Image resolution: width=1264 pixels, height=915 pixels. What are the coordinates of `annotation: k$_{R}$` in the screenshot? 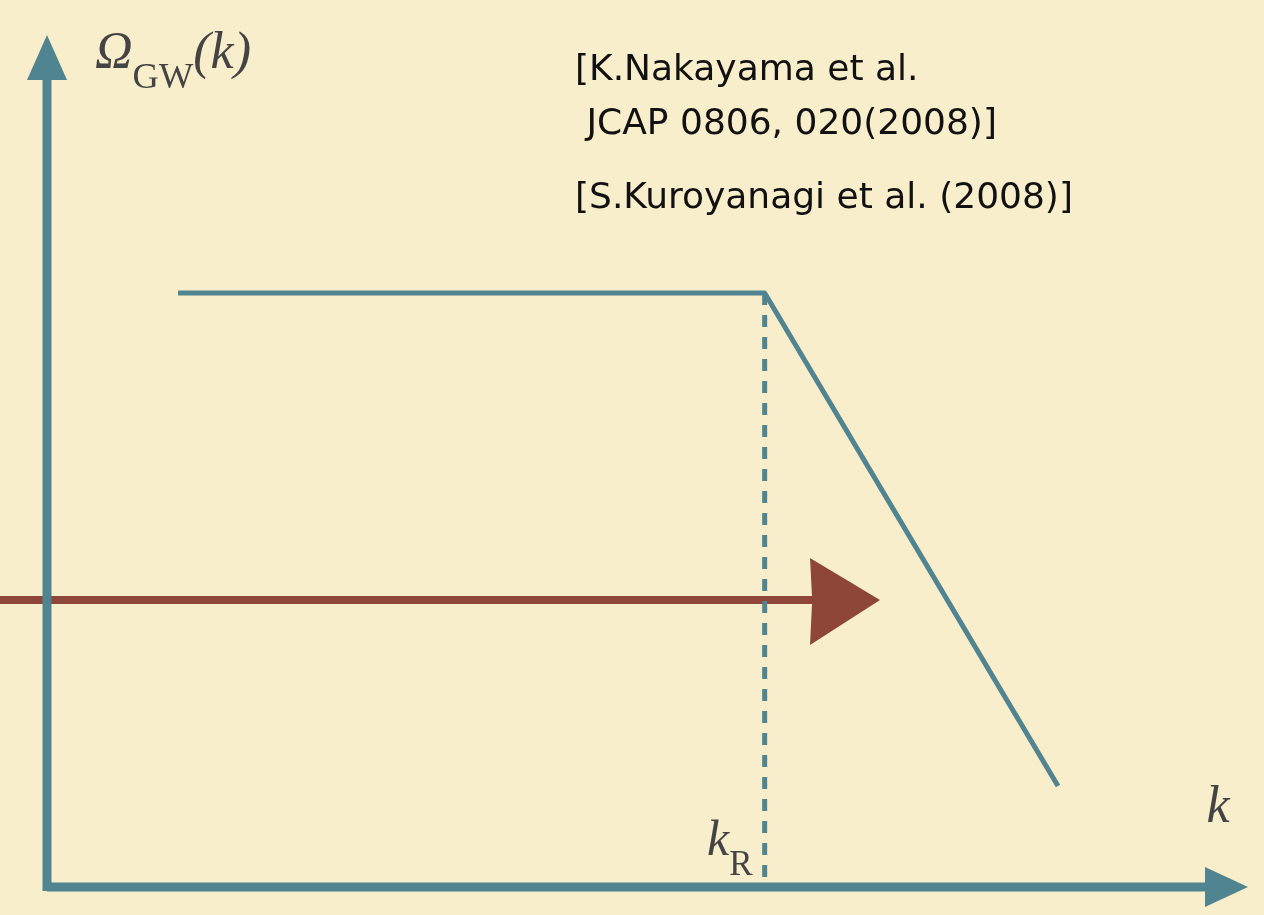 It's located at (730, 846).